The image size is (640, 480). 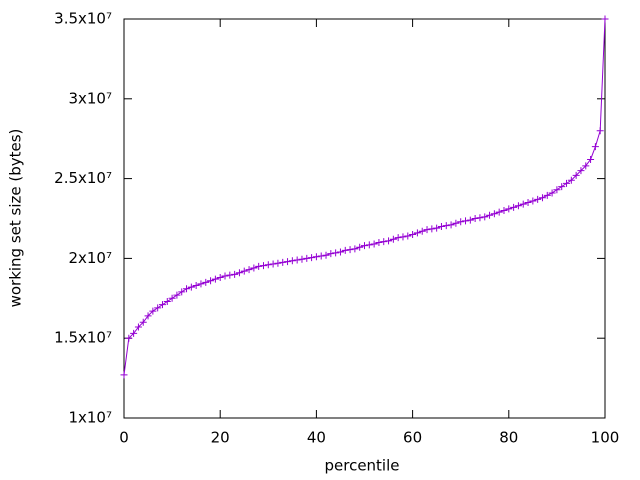 What do you see at coordinates (83, 19) in the screenshot?
I see `y-tick-label: 3.5x10⁷` at bounding box center [83, 19].